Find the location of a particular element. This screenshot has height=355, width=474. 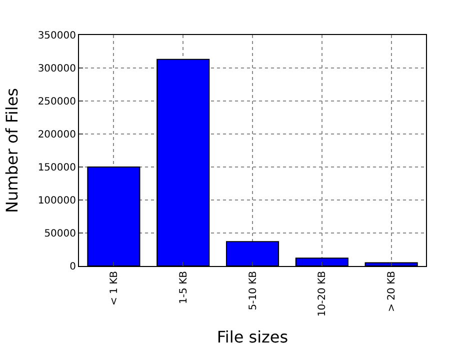

x-tick-label: 5-10 KB is located at coordinates (253, 290).